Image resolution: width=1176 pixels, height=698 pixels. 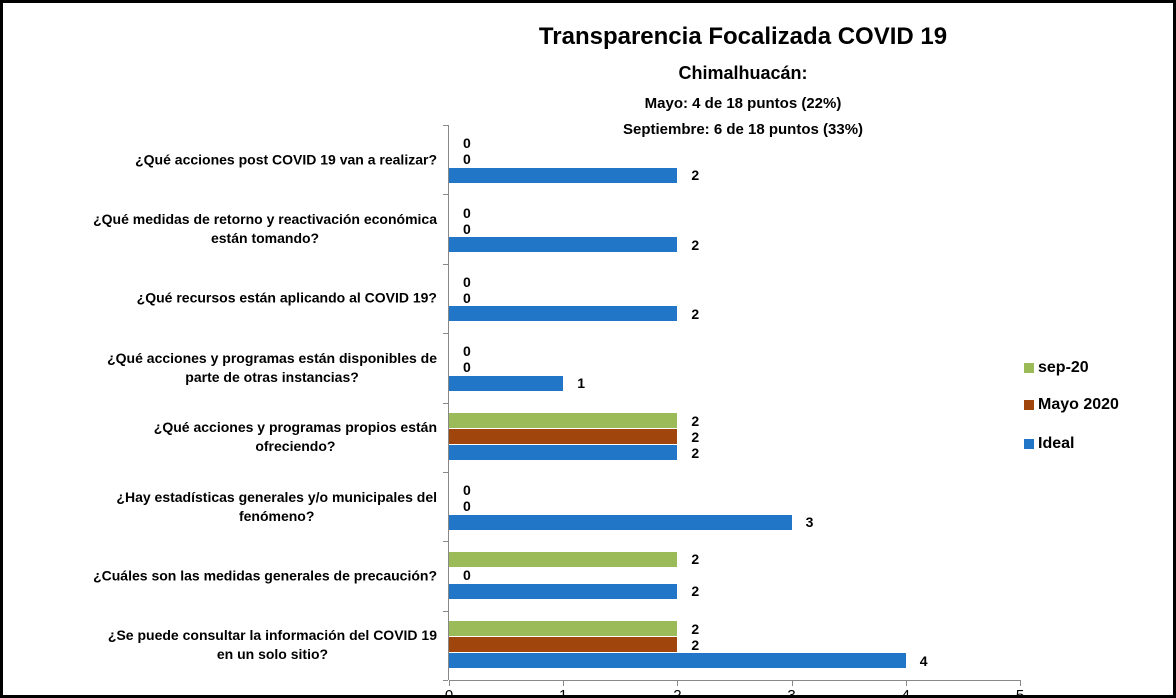 I want to click on chart-title: Transparencia Focalizada COVID 19, so click(x=743, y=36).